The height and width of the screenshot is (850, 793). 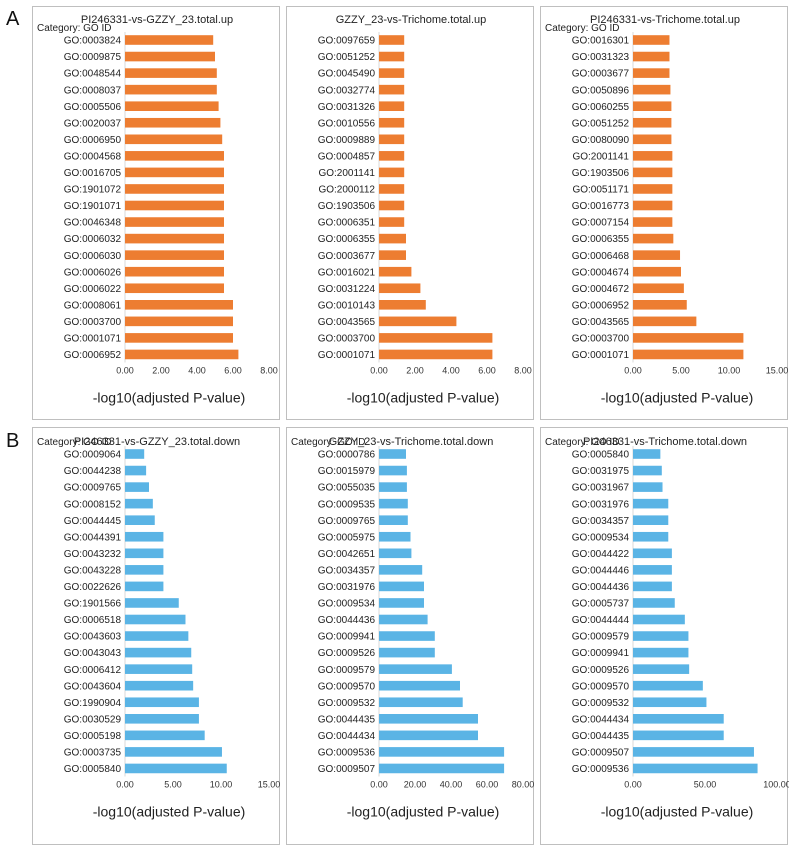 What do you see at coordinates (169, 811) in the screenshot?
I see `x-axis-label: -log10(adjusted P-value)` at bounding box center [169, 811].